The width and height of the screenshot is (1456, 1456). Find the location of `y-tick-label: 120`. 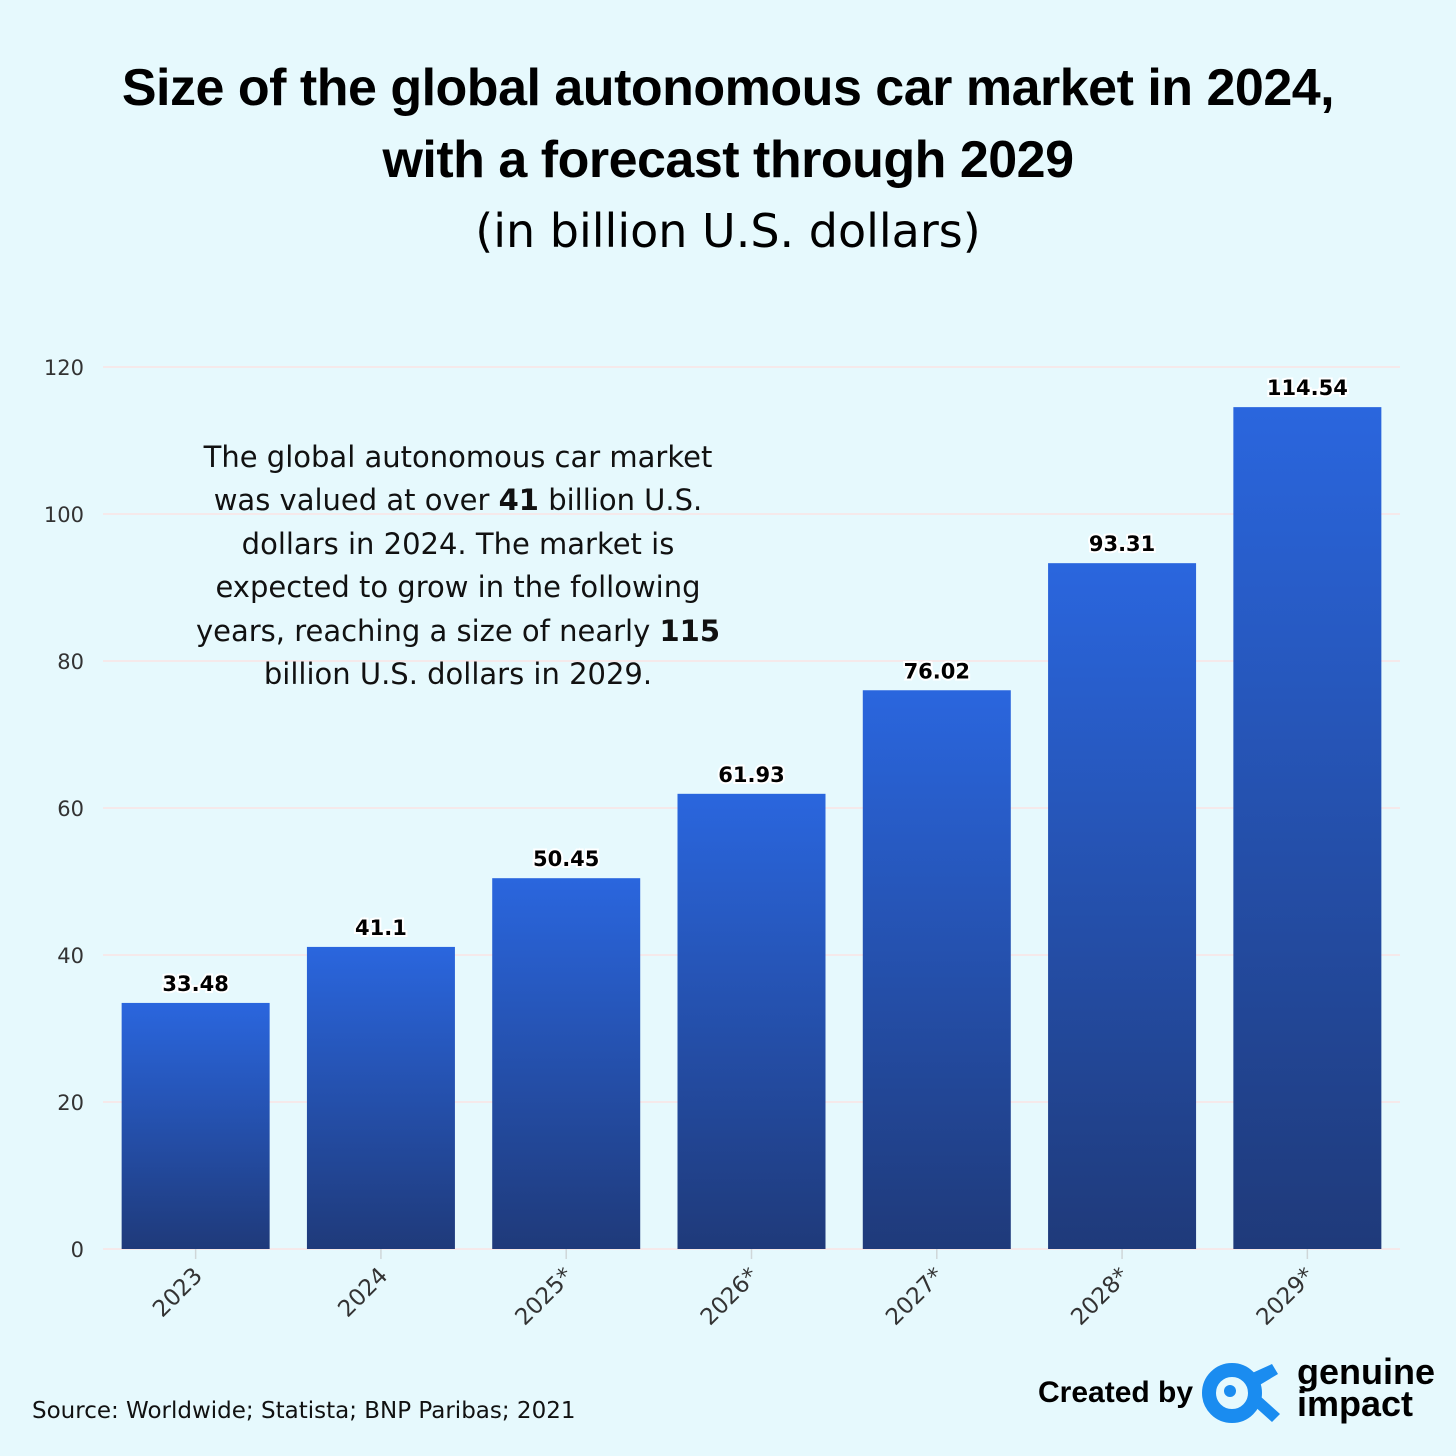

y-tick-label: 120 is located at coordinates (64, 368).